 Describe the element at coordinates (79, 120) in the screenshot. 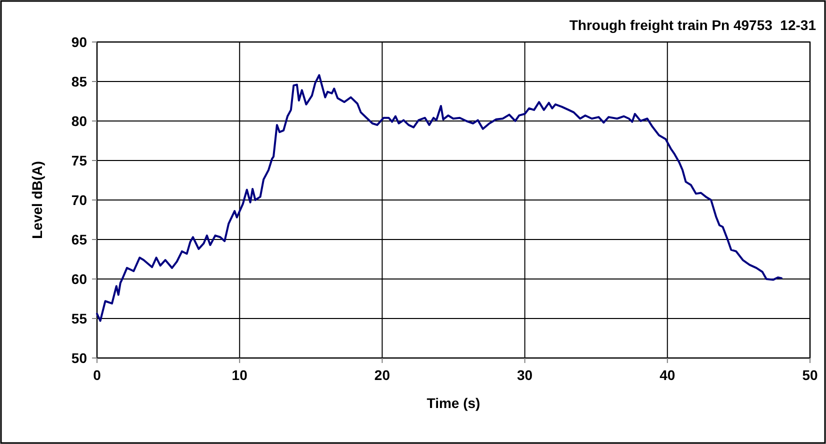

I see `y-tick-label: 80` at that location.